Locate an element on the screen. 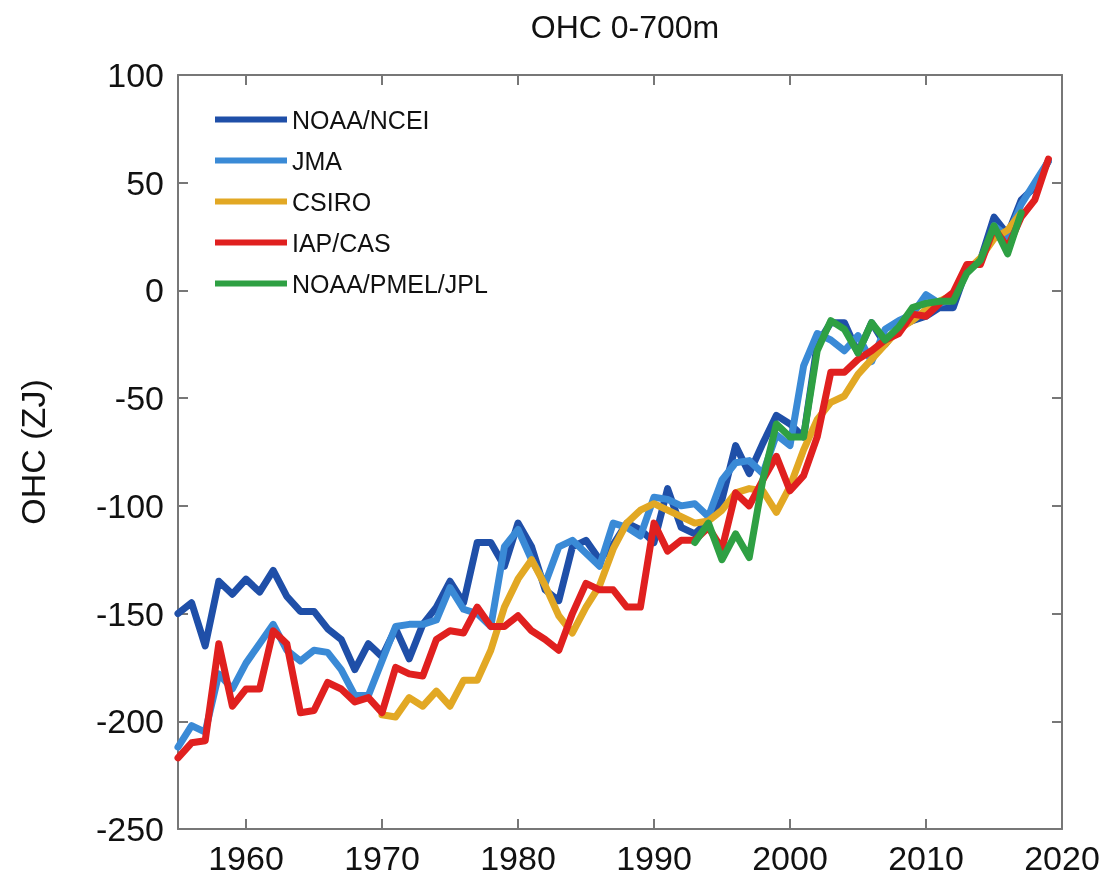 Image resolution: width=1116 pixels, height=896 pixels. x-tick-label: 2020 is located at coordinates (1062, 858).